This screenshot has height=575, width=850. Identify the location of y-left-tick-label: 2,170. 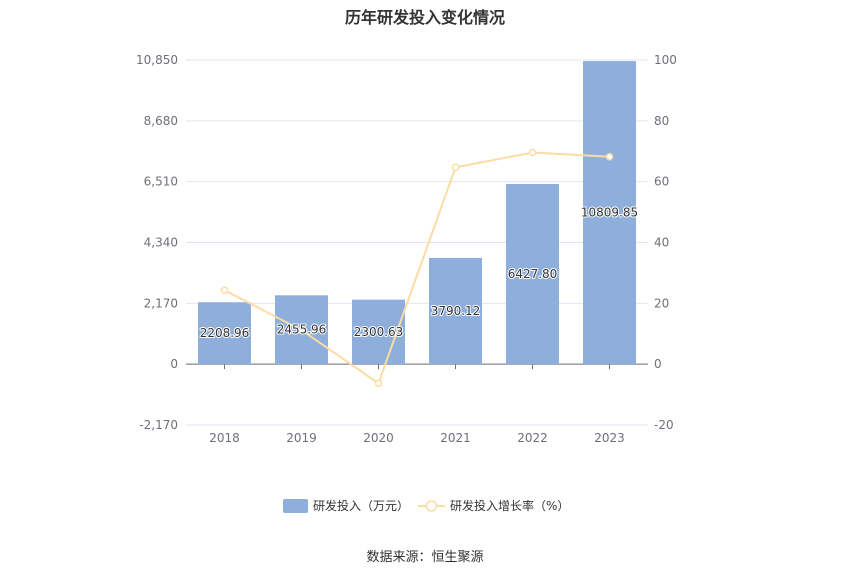
(161, 303).